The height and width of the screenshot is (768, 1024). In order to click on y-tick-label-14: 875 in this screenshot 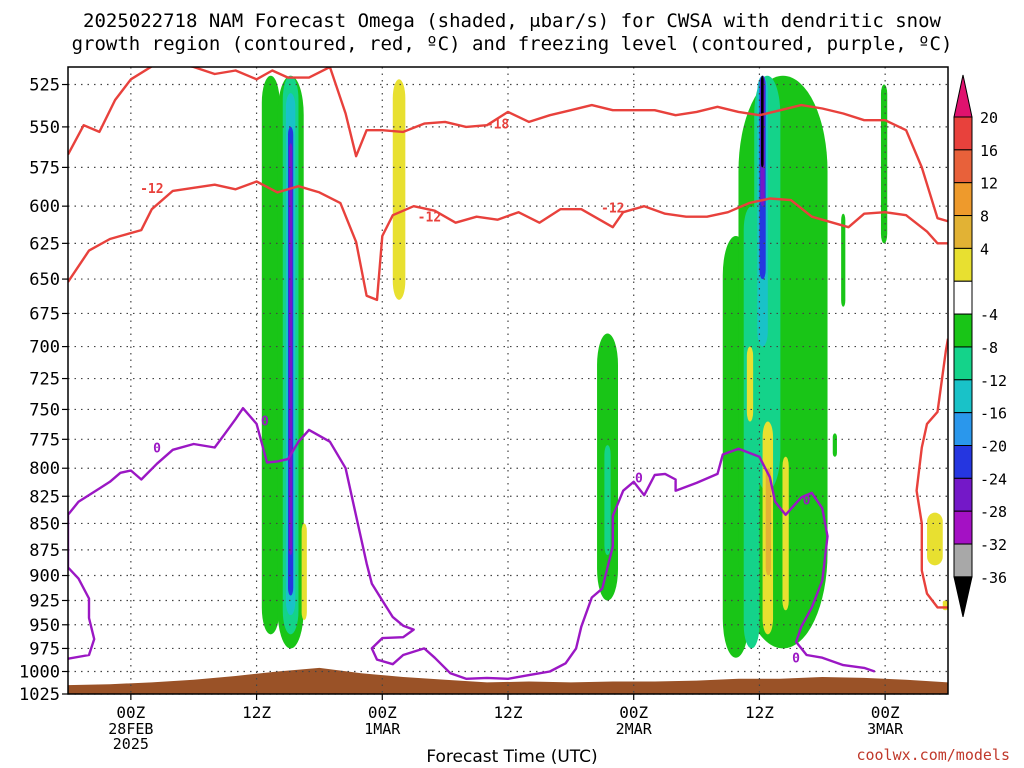, I will do `click(44, 551)`.